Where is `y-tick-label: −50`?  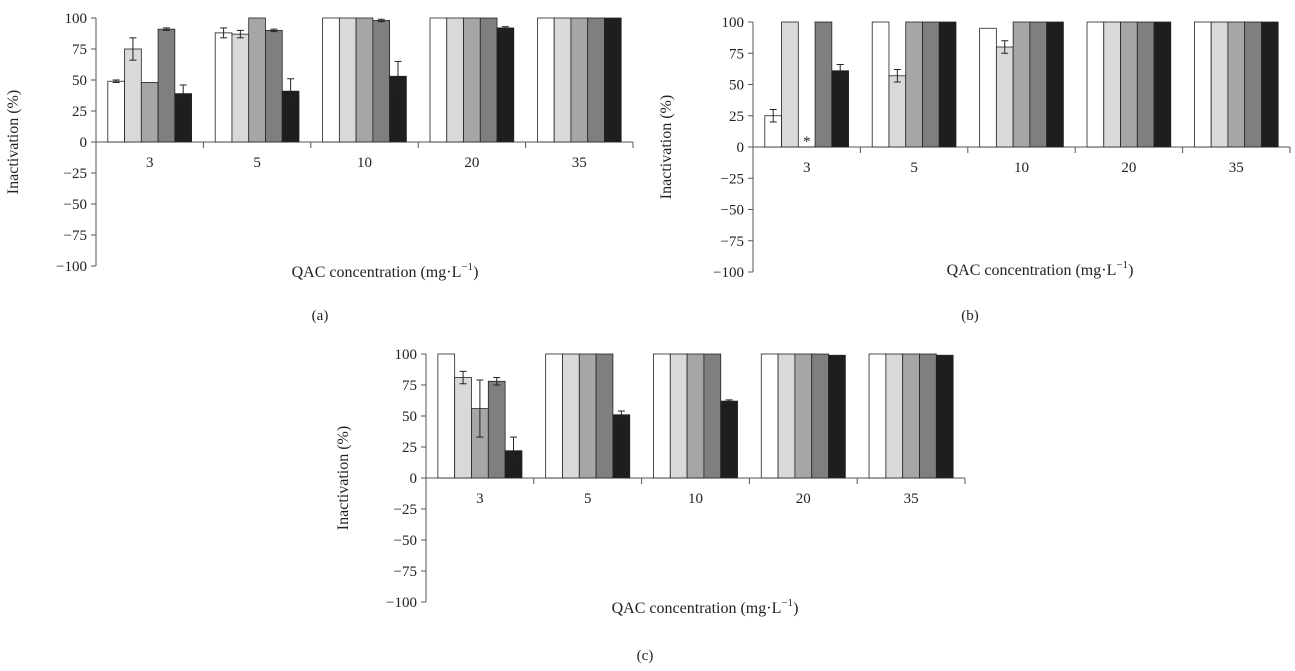
y-tick-label: −50 is located at coordinates (732, 211).